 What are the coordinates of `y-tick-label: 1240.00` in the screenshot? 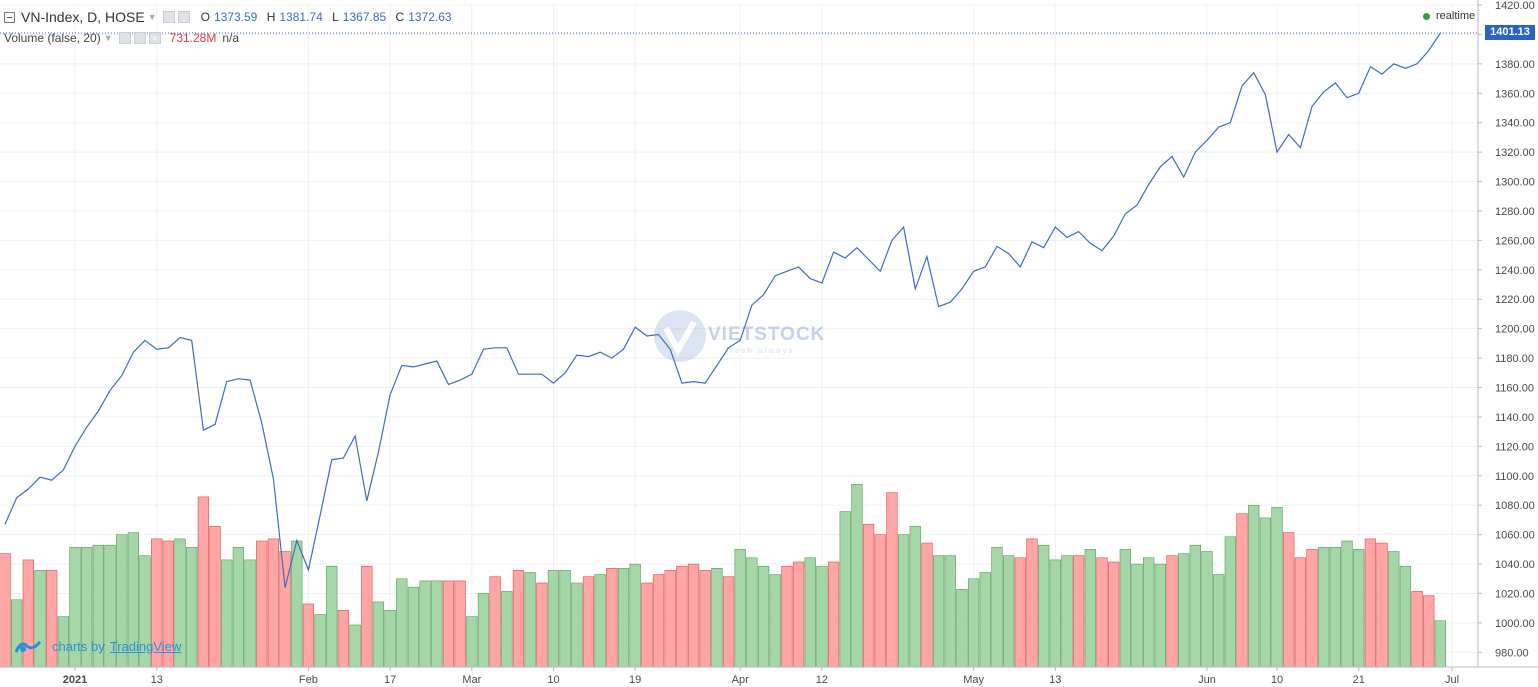 It's located at (1515, 271).